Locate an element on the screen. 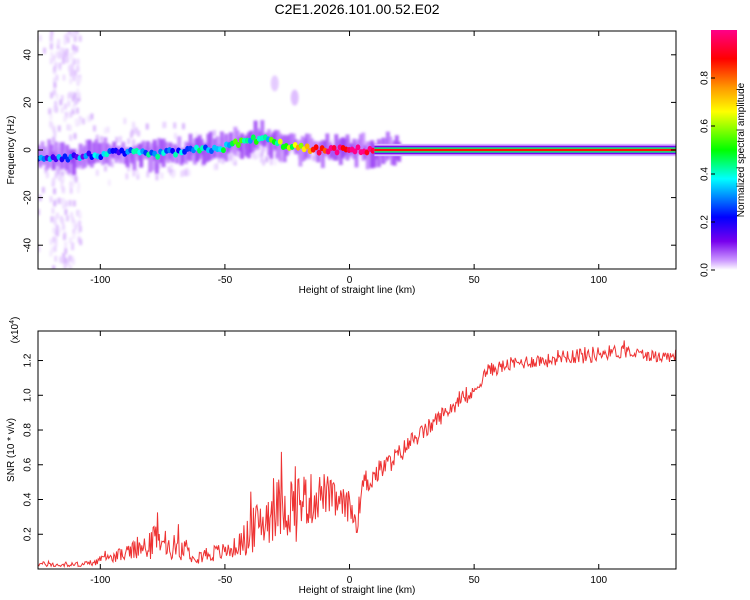  y-tick-label: 20 is located at coordinates (28, 102).